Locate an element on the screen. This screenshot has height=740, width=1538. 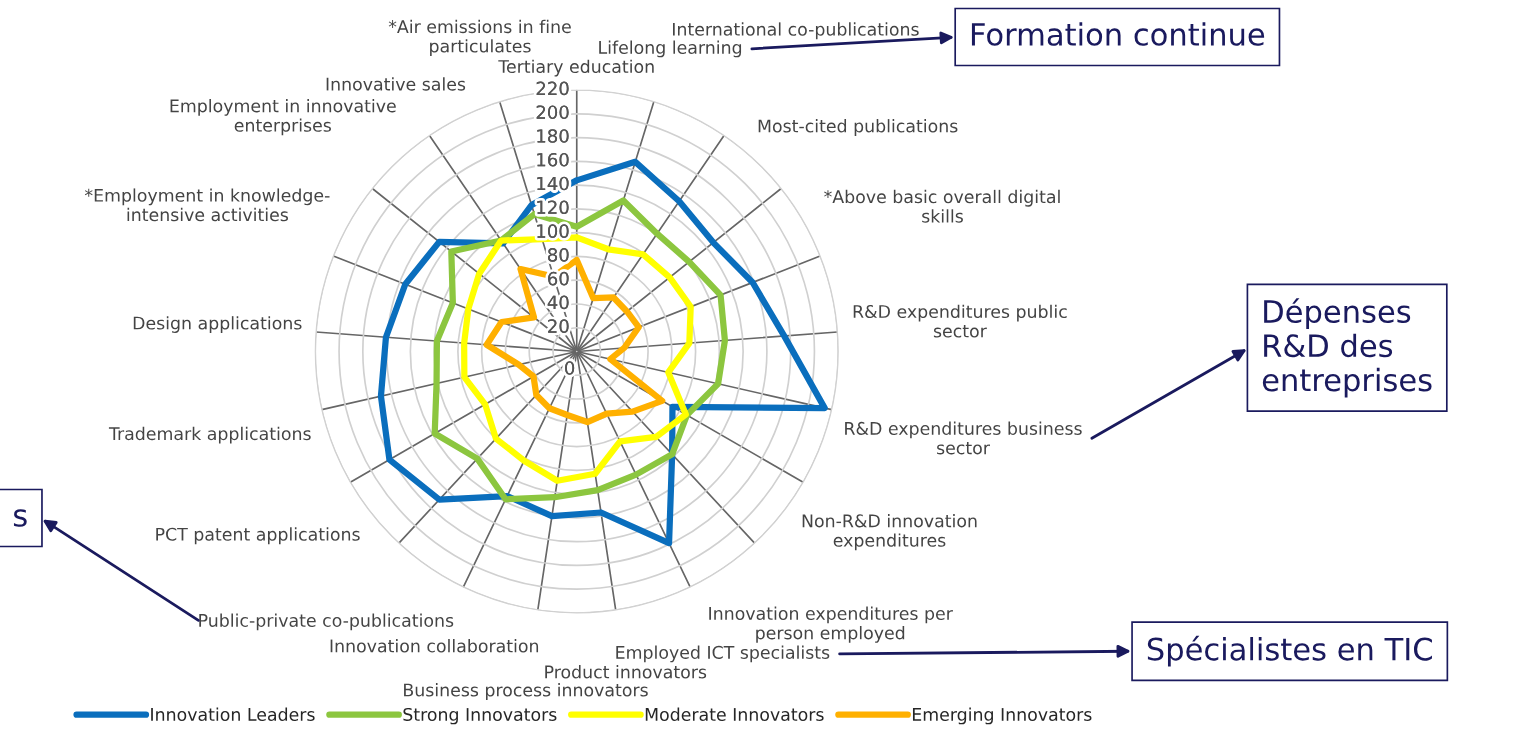
y-tick-label: 40 is located at coordinates (558, 302).